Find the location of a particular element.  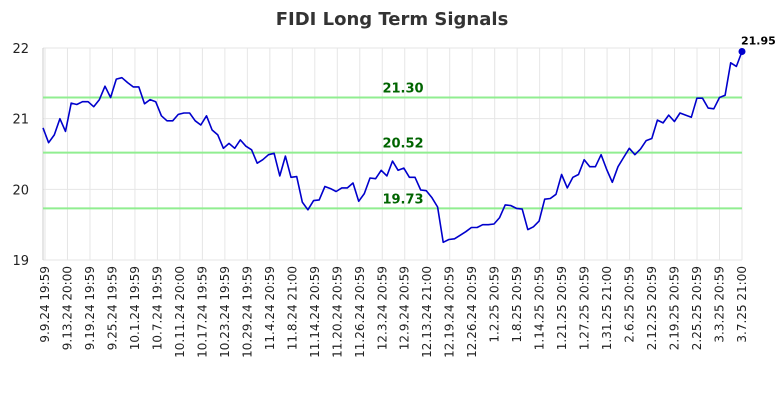

x-tick-label: 1.27.25 20:59 is located at coordinates (585, 308).